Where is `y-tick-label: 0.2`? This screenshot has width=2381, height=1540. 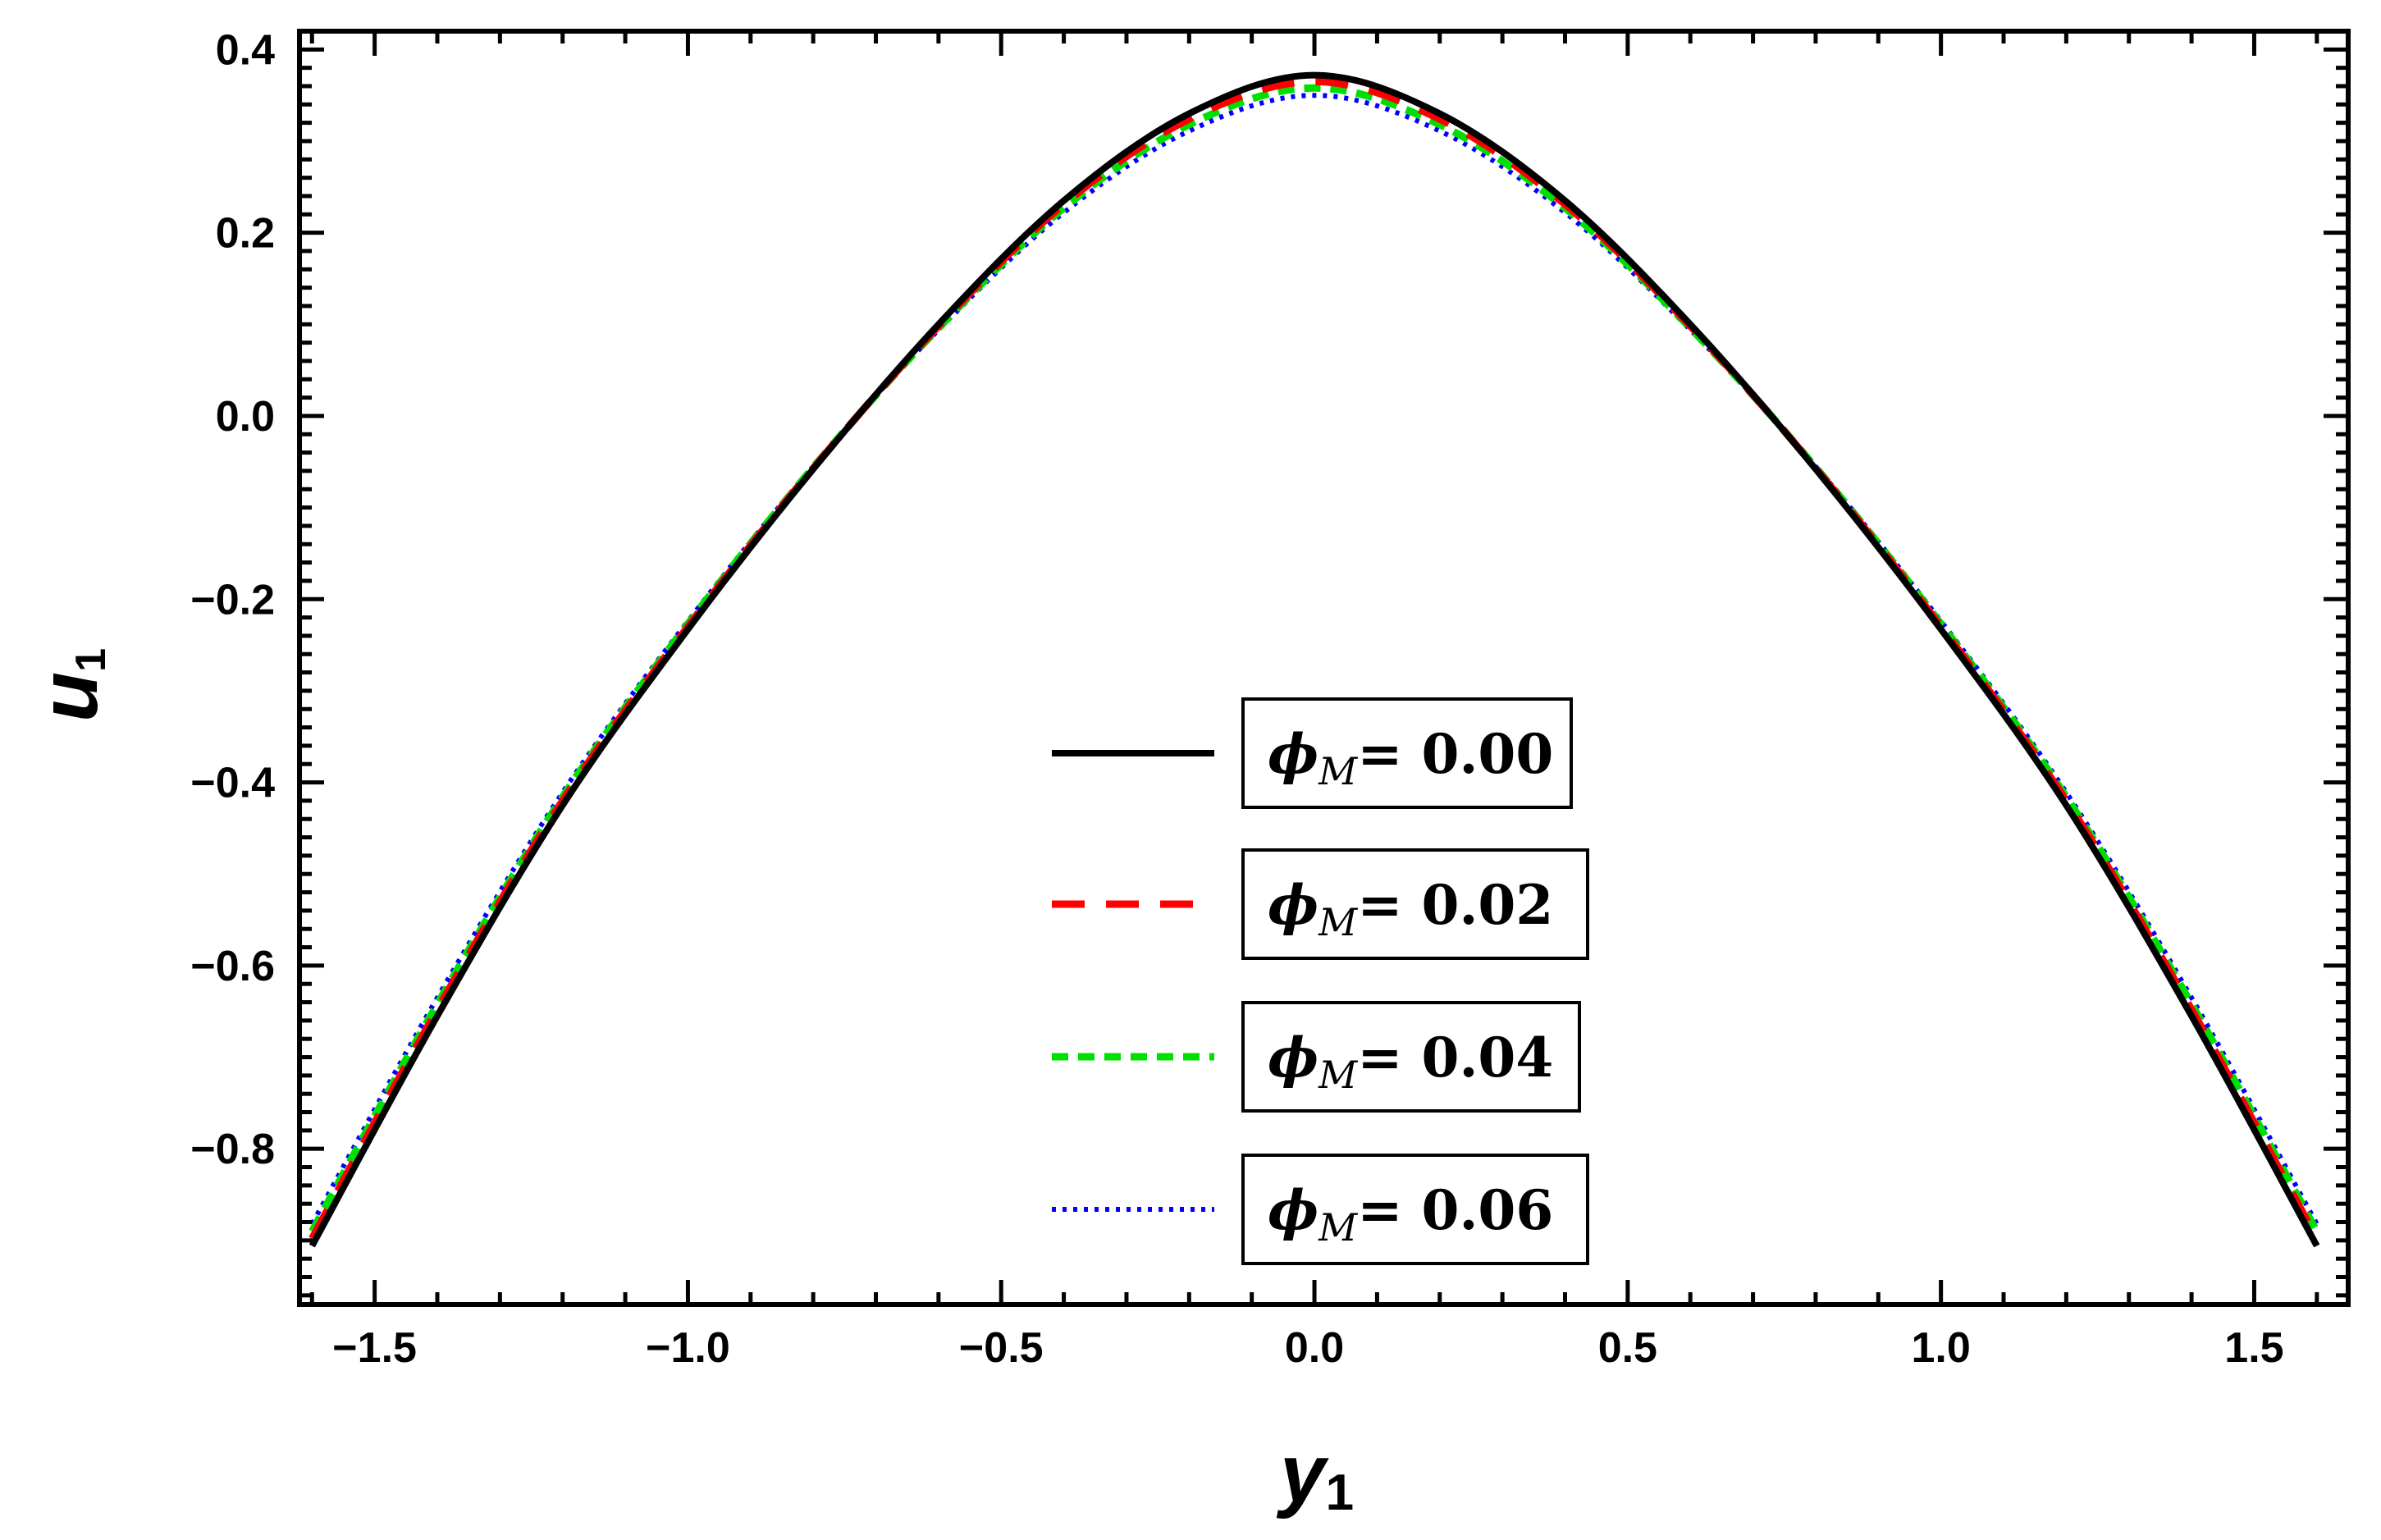
y-tick-label: 0.2 is located at coordinates (245, 234).